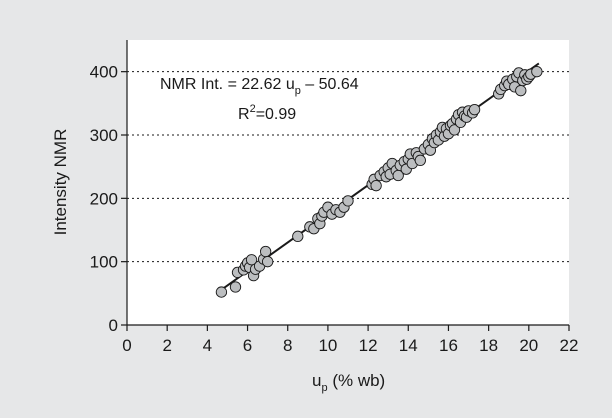 This screenshot has width=612, height=418. Describe the element at coordinates (348, 382) in the screenshot. I see `x-axis-title: up (% wb)` at that location.